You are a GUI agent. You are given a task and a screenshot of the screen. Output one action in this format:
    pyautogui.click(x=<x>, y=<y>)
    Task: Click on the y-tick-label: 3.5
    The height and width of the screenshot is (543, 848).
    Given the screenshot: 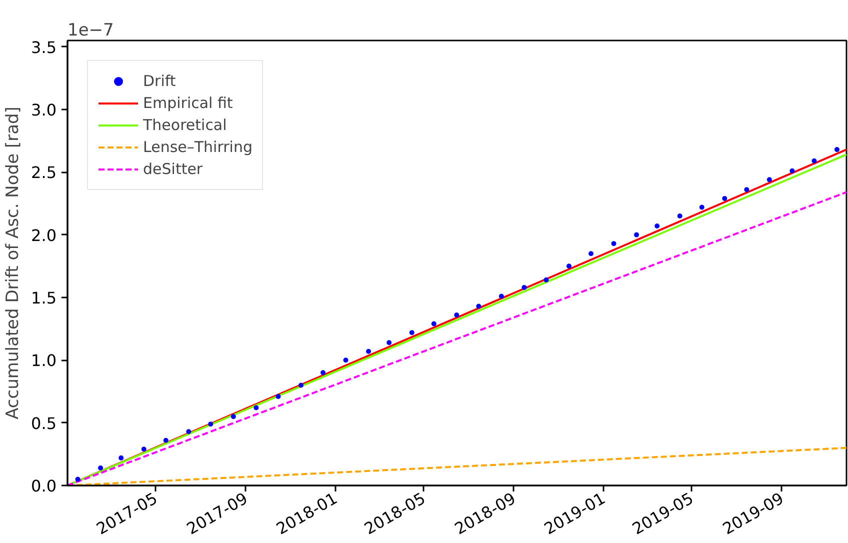 What is the action you would take?
    pyautogui.click(x=44, y=47)
    